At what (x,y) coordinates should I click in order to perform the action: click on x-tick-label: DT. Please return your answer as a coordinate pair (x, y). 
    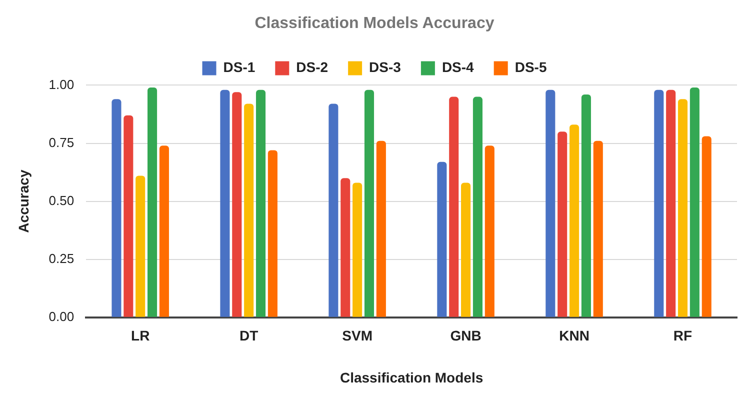
    Looking at the image, I should click on (249, 336).